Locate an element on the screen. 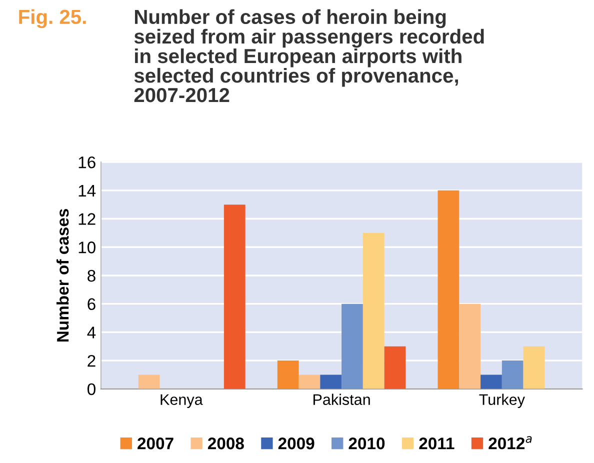 This screenshot has height=463, width=594. legend-label: 2007 is located at coordinates (156, 444).